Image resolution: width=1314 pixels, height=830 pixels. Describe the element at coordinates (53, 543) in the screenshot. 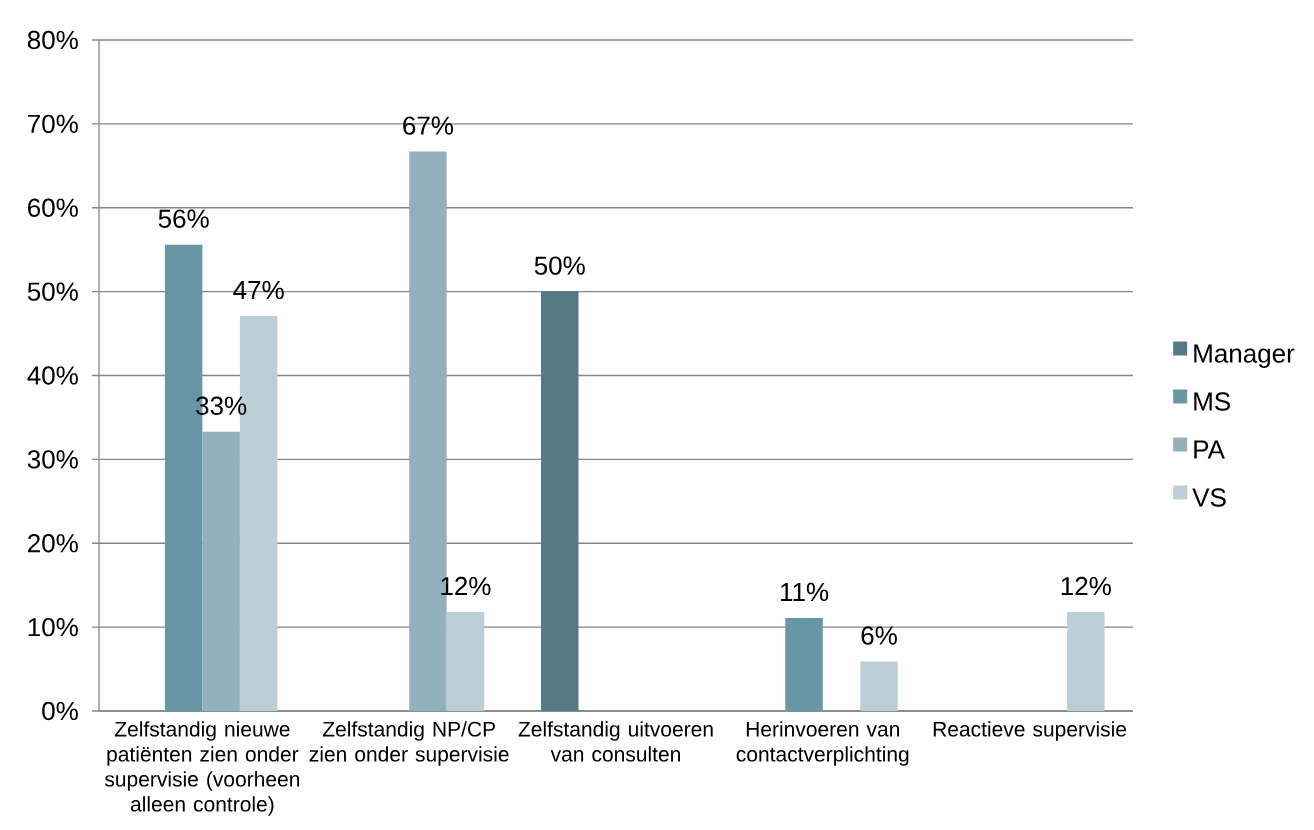

I see `y-tick-label: 20%` at that location.